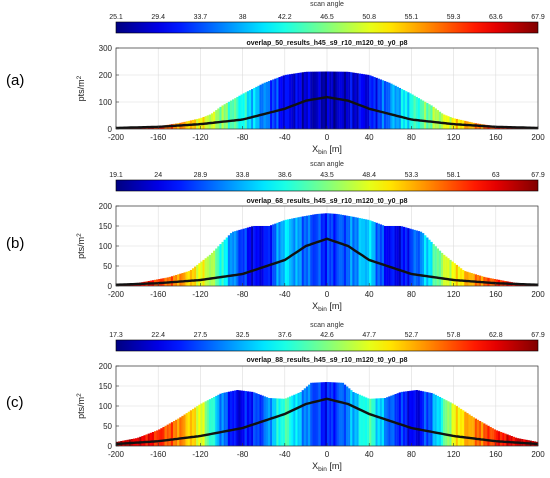 Image resolution: width=550 pixels, height=478 pixels. I want to click on colorbar-tick-label: 42.2, so click(285, 17).